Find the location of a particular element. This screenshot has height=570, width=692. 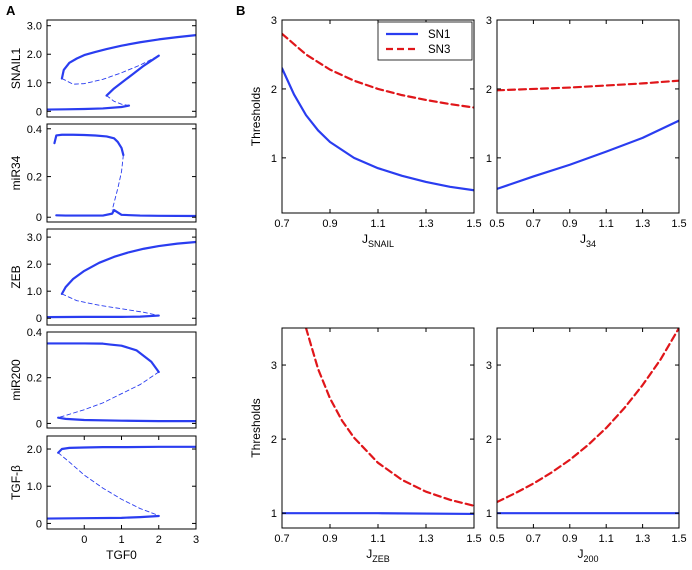

plot-zeb: 0 1.0 2.0 3.0 ZEB is located at coordinates (103, 277).